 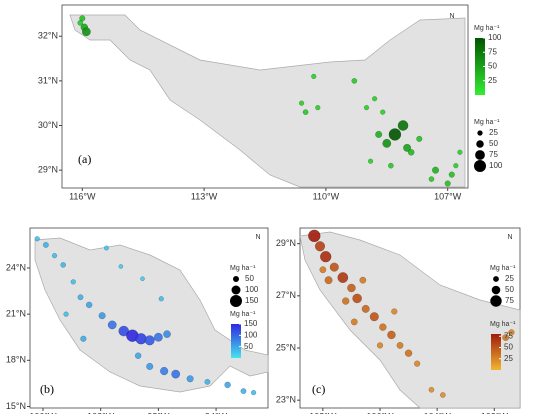 What do you see at coordinates (286, 400) in the screenshot?
I see `y-tick-label: 23°N` at bounding box center [286, 400].